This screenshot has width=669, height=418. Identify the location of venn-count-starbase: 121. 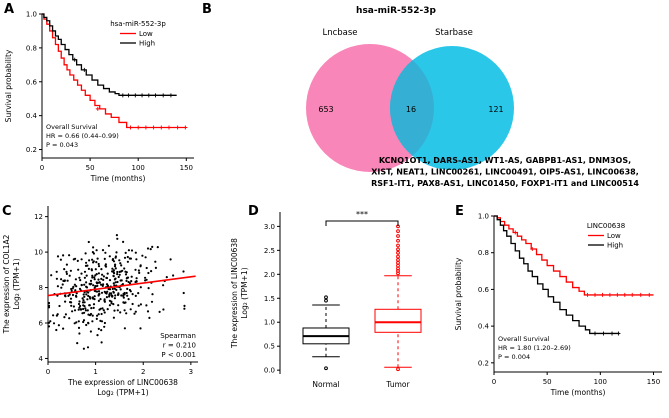
(495, 109).